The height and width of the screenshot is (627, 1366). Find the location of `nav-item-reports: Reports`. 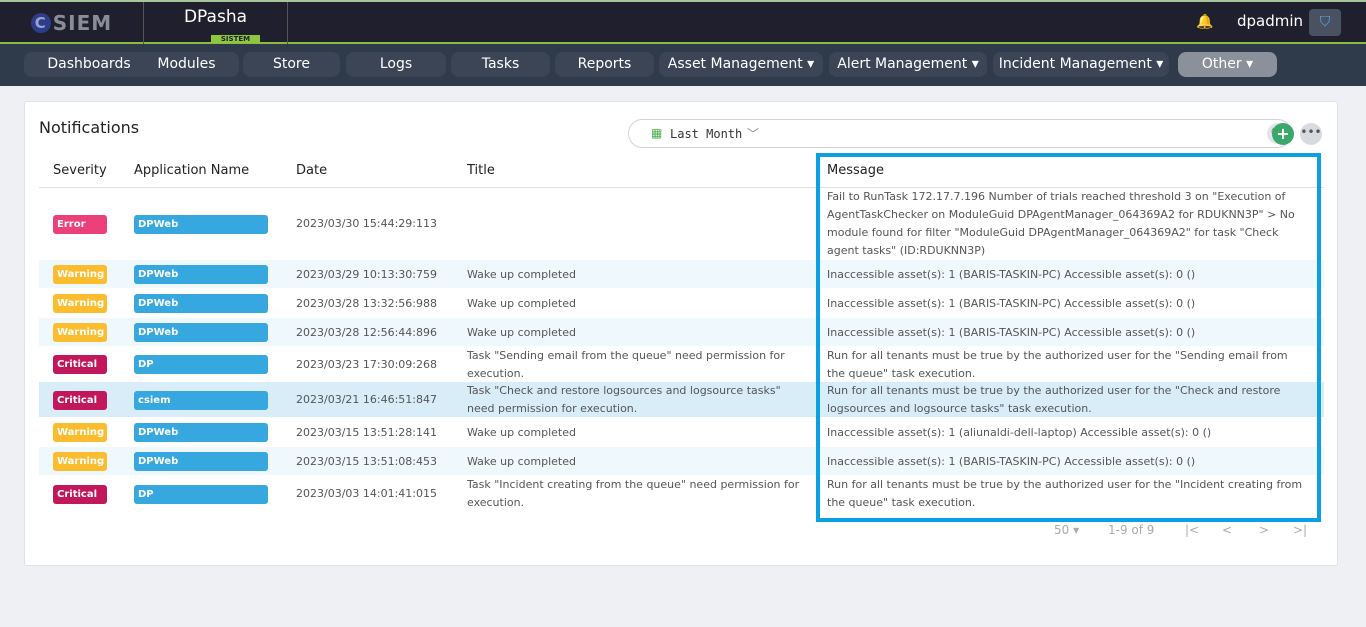

nav-item-reports: Reports is located at coordinates (604, 64).